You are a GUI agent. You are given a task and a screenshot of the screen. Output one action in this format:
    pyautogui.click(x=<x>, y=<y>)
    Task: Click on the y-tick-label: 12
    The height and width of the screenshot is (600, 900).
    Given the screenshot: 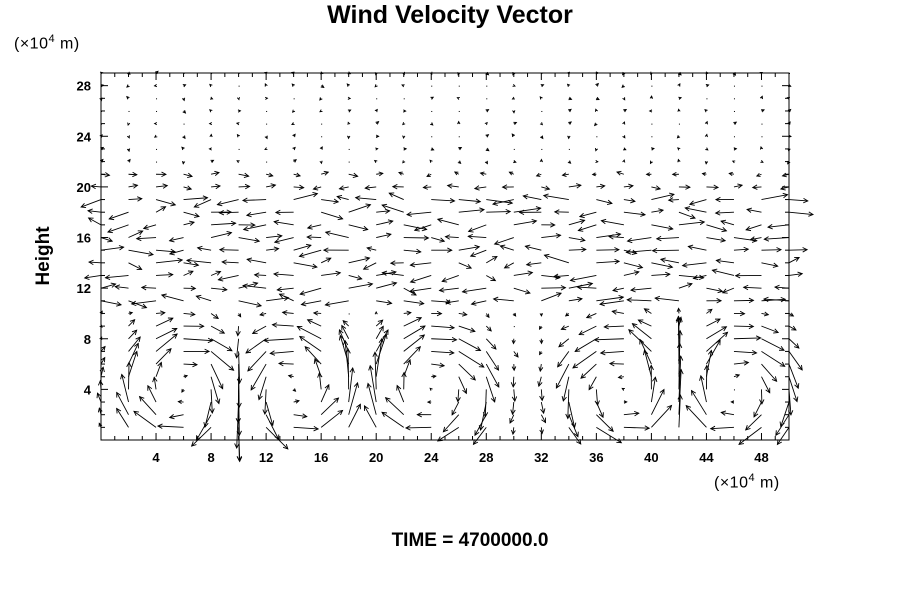 What is the action you would take?
    pyautogui.click(x=84, y=288)
    